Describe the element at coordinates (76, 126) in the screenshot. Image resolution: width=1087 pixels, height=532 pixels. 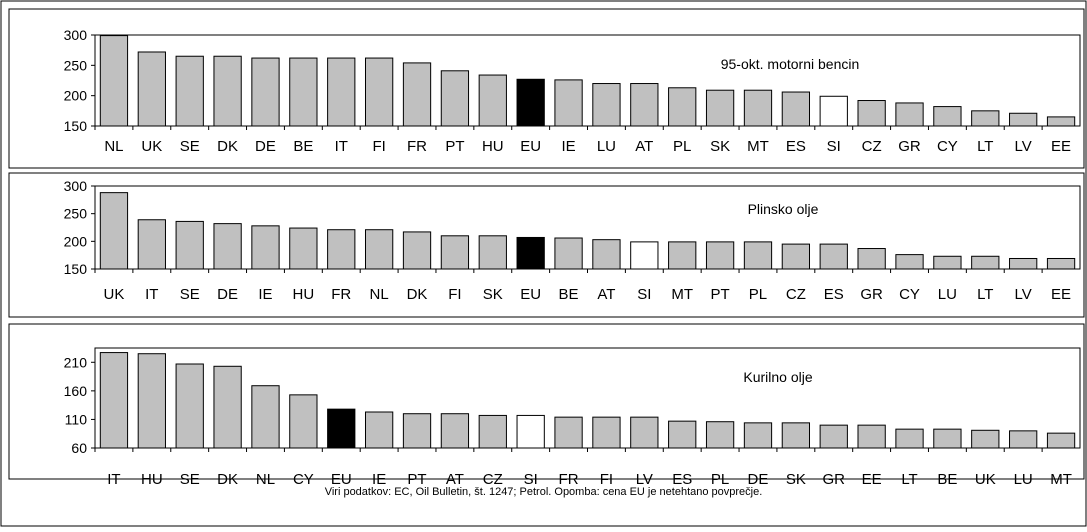
I see `y-tick-label: 150` at that location.